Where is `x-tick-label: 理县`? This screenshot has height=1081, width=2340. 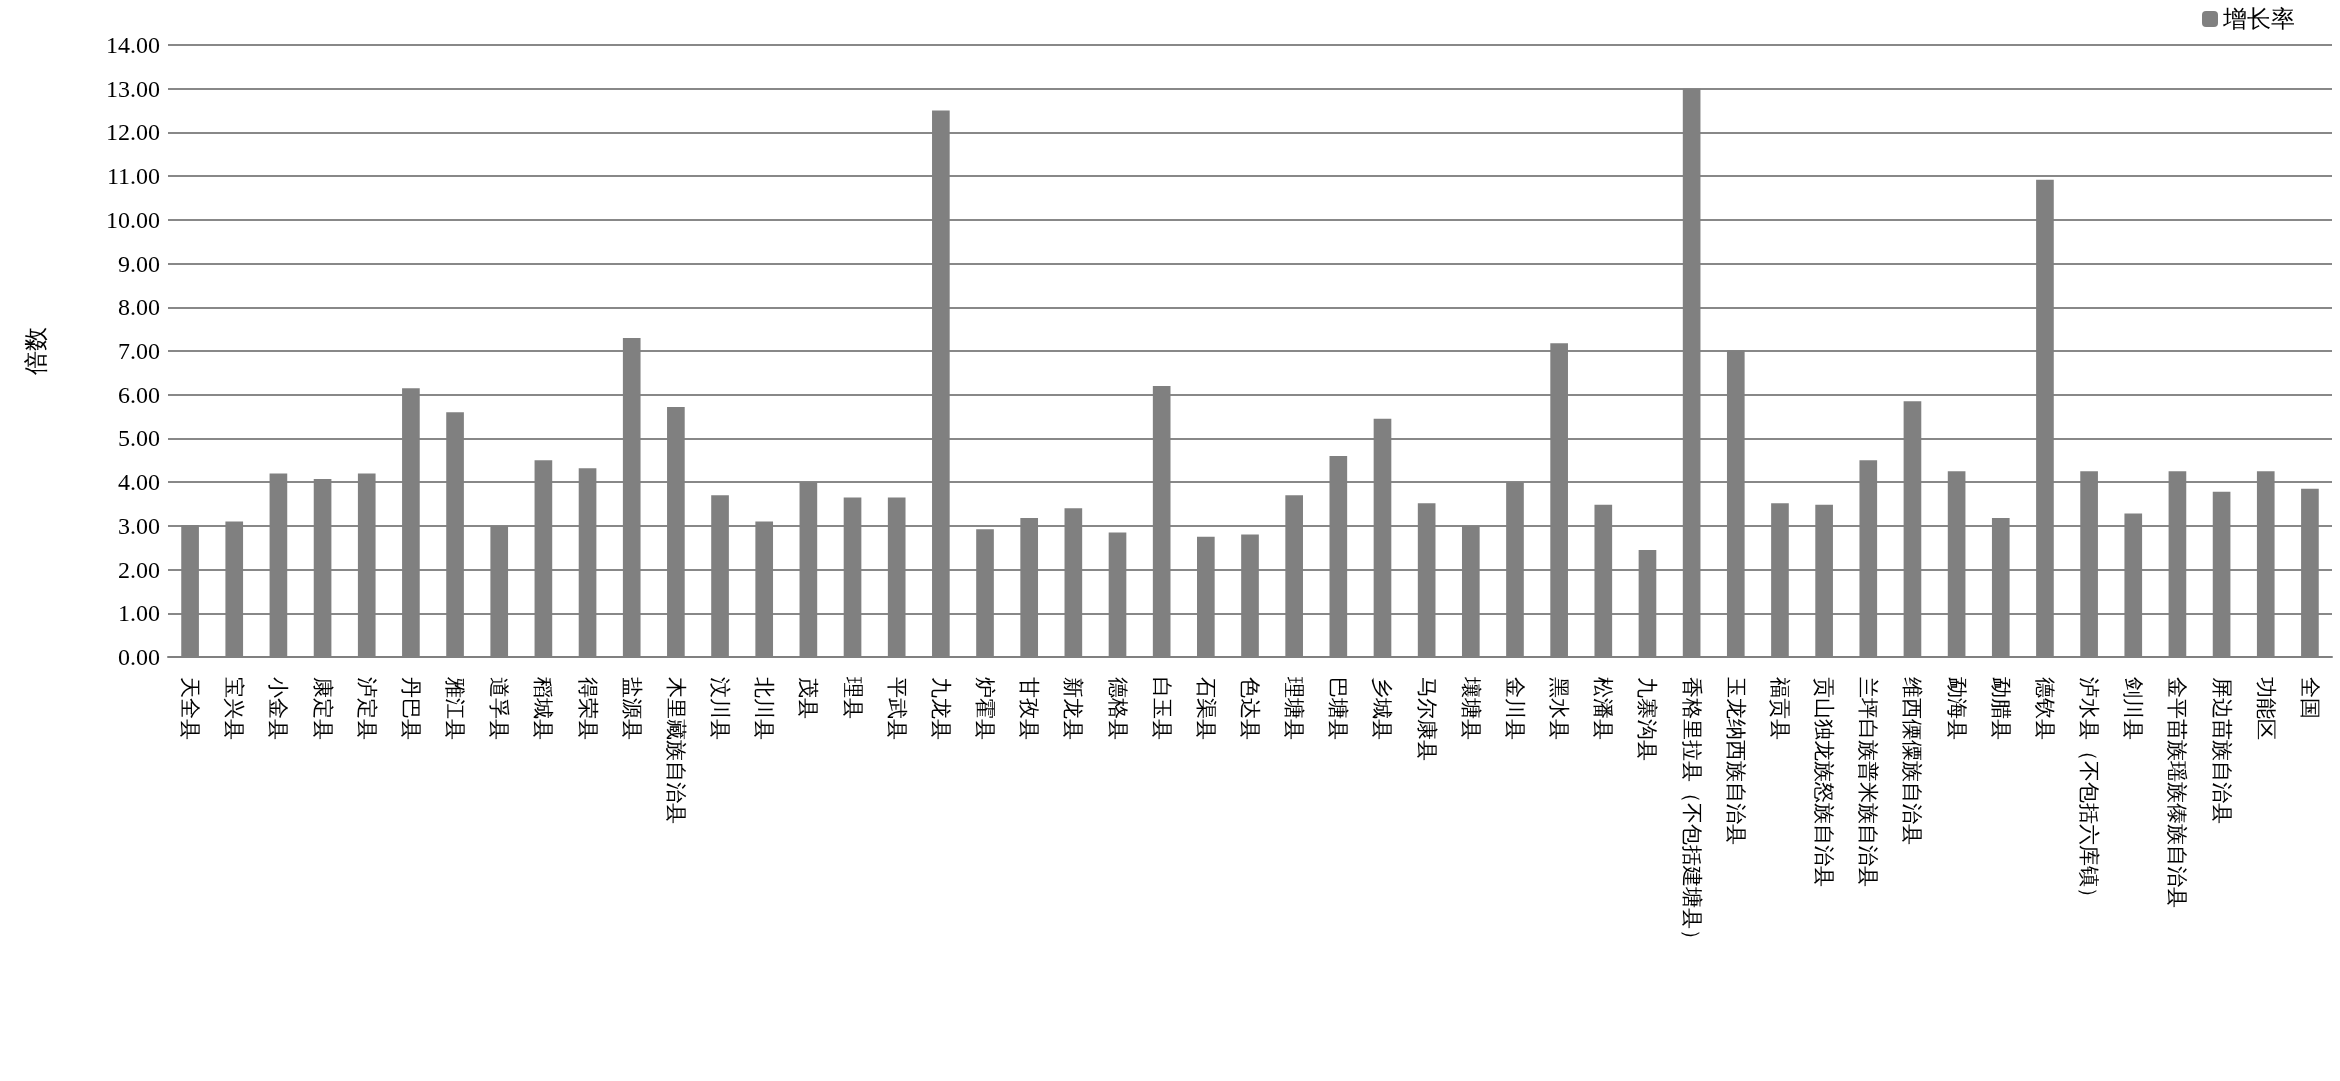
x-tick-label: 理县 is located at coordinates (852, 698).